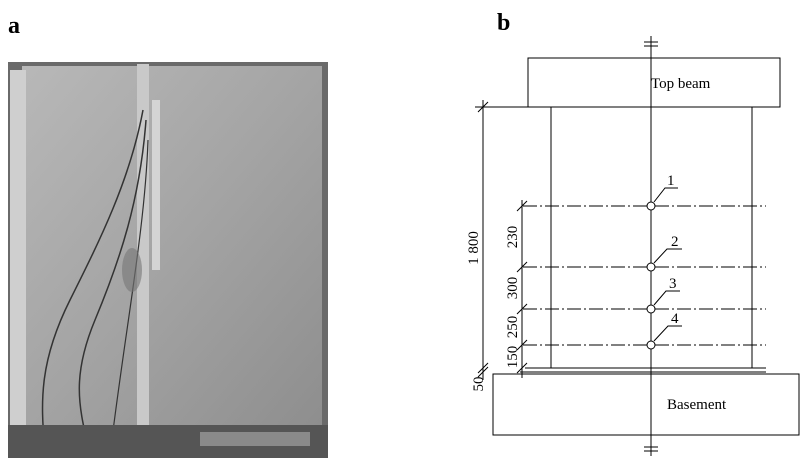 Image resolution: width=800 pixels, height=458 pixels. I want to click on dimension-label: 250, so click(513, 327).